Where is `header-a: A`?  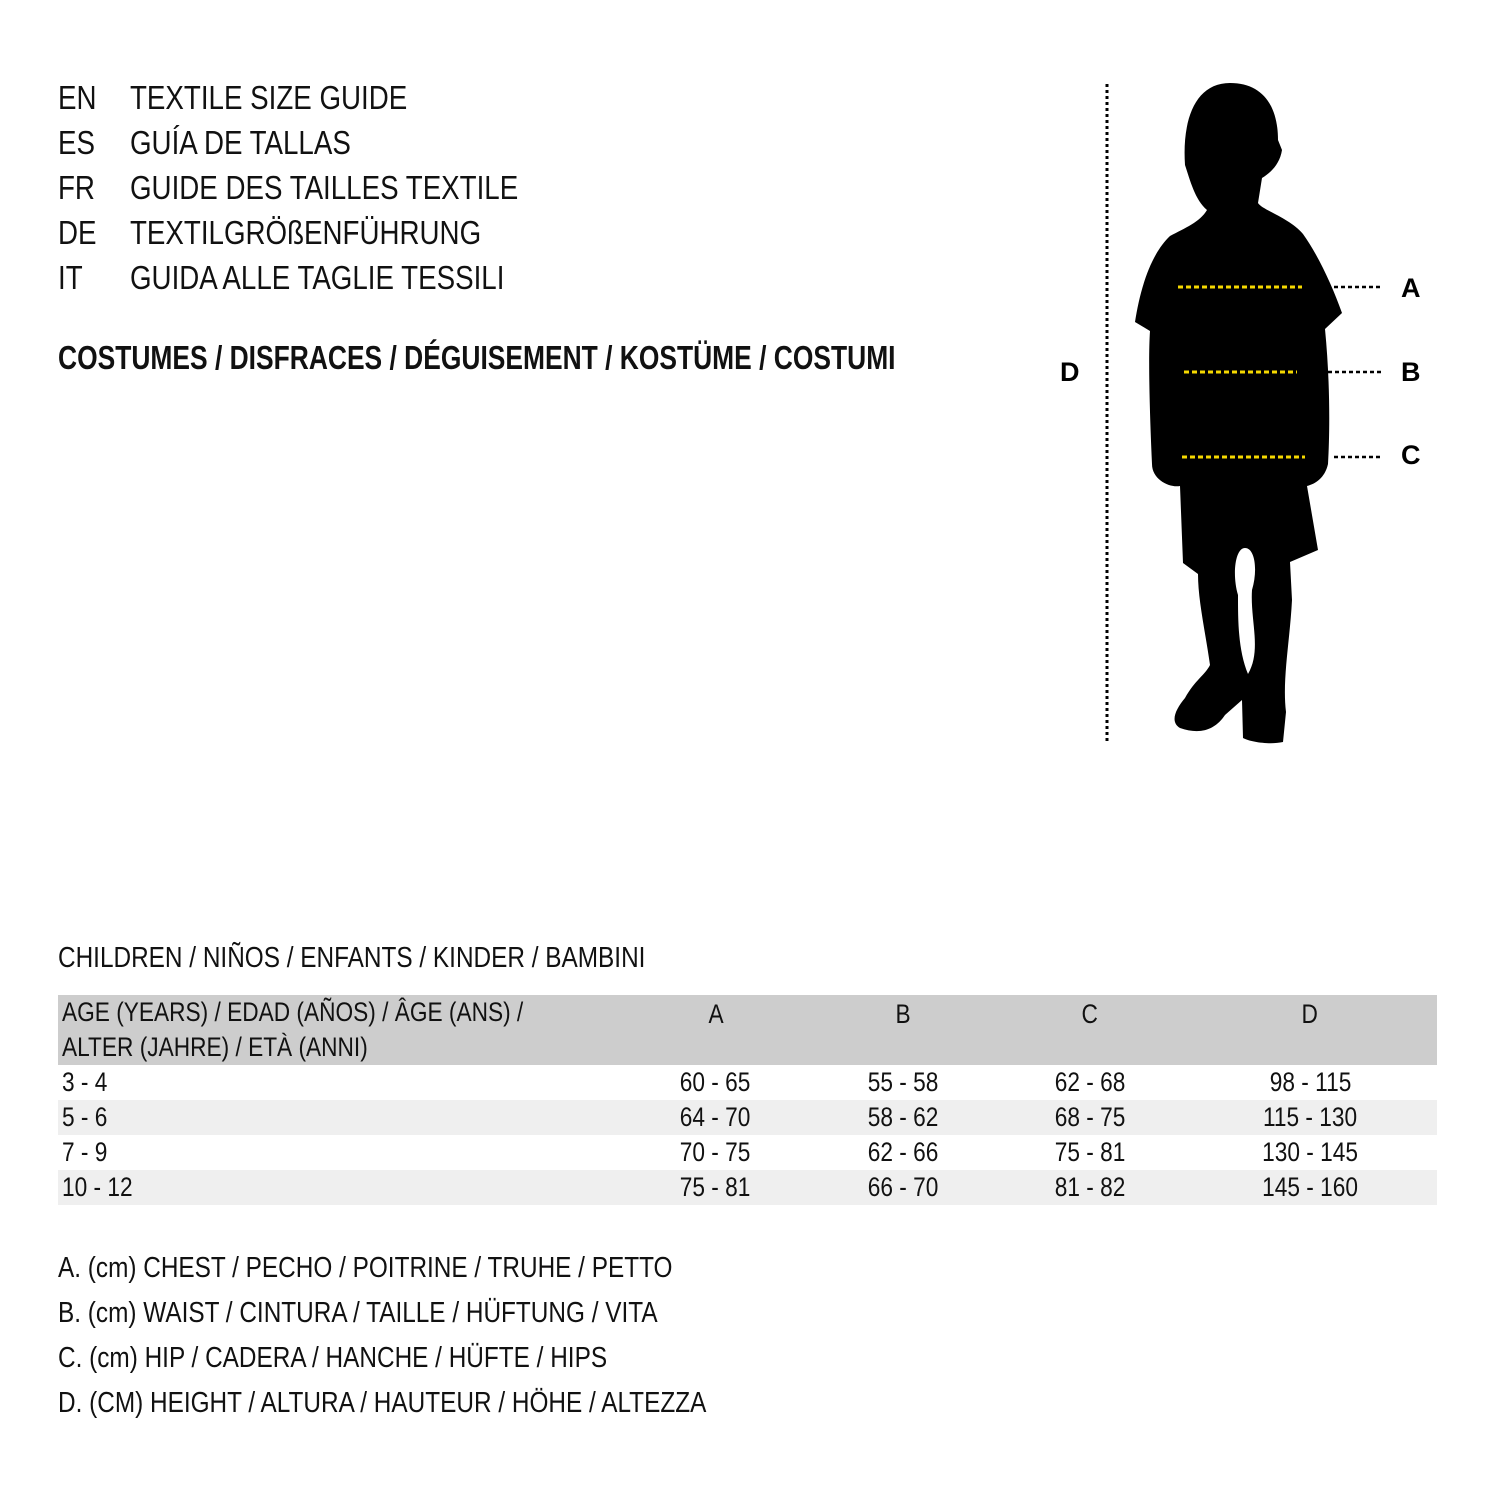 header-a: A is located at coordinates (715, 1014).